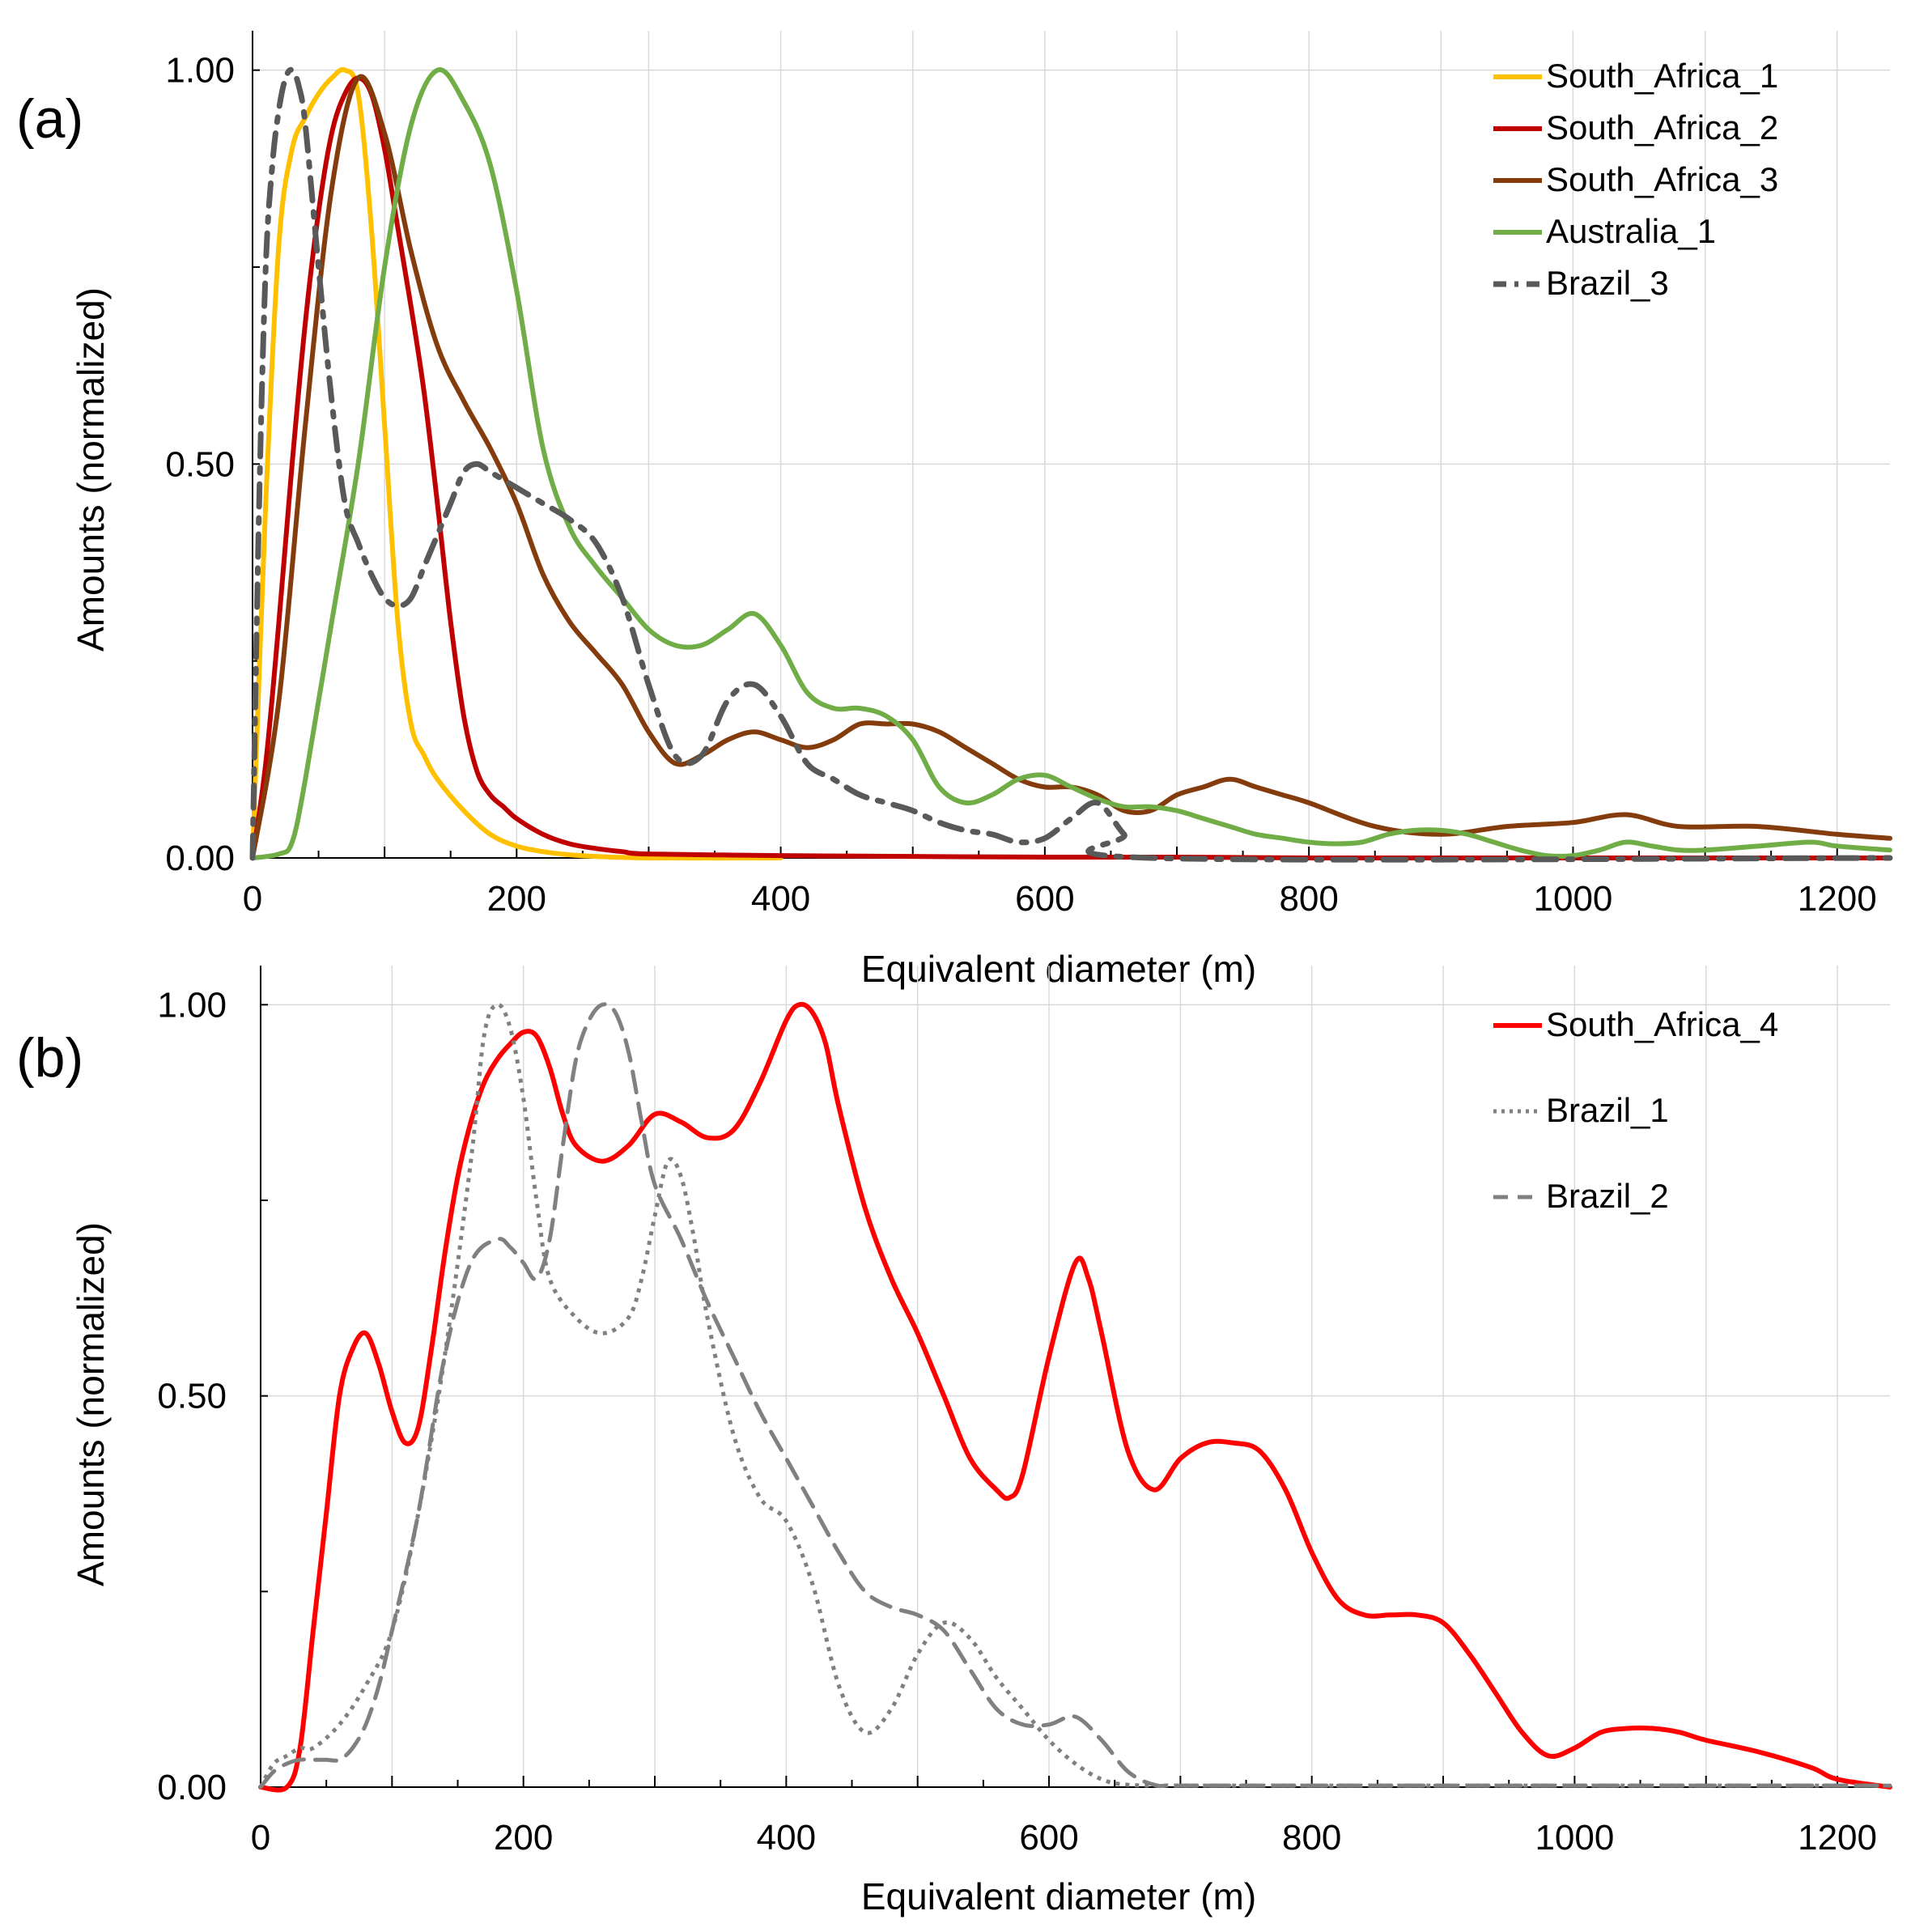 Image resolution: width=1911 pixels, height=1932 pixels. What do you see at coordinates (1662, 76) in the screenshot?
I see `legend-label: South_Africa_1` at bounding box center [1662, 76].